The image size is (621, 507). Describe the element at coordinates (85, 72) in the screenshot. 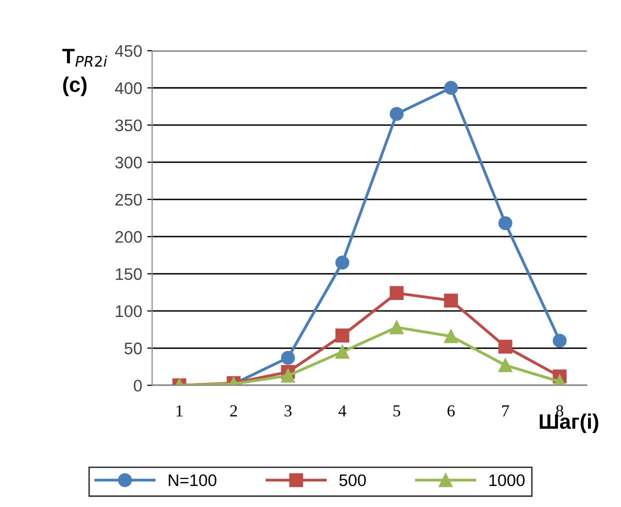

I see `y-axis-title: T$_{PR2i}$ (c)` at that location.